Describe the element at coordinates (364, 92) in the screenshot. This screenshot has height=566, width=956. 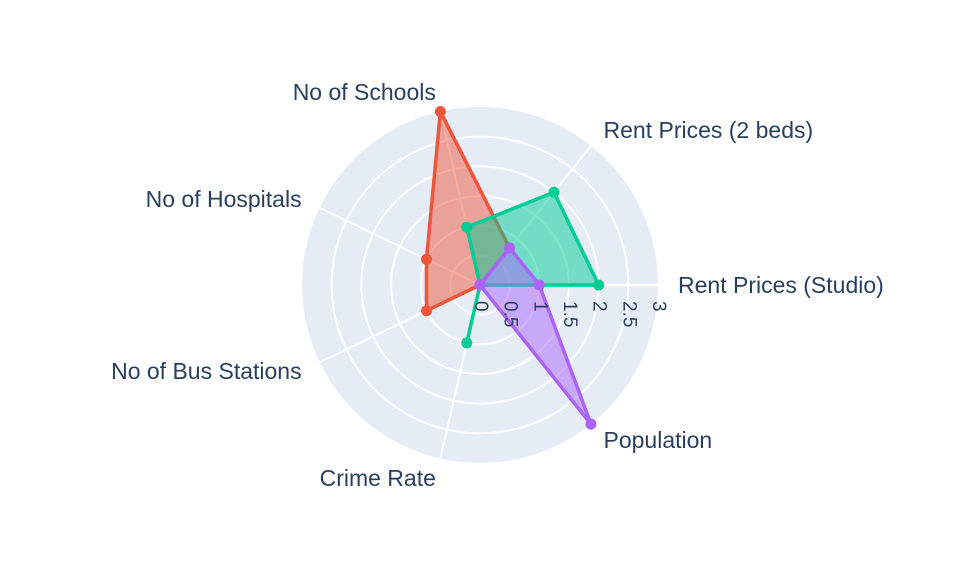
I see `angular-axis-label: No of Schools` at that location.